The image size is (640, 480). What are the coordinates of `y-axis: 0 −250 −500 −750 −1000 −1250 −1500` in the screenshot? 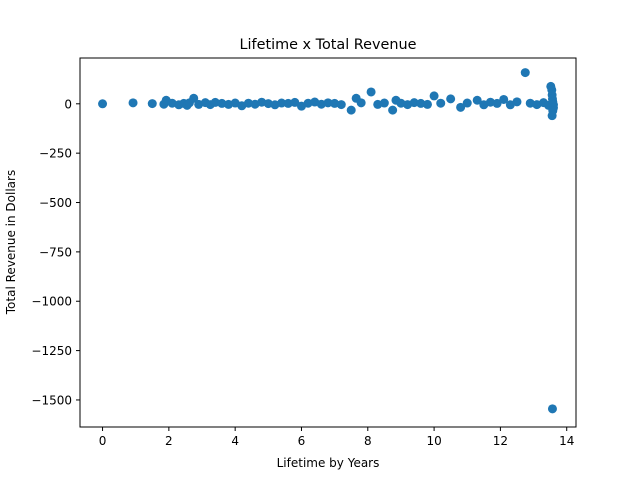 It's located at (55, 252).